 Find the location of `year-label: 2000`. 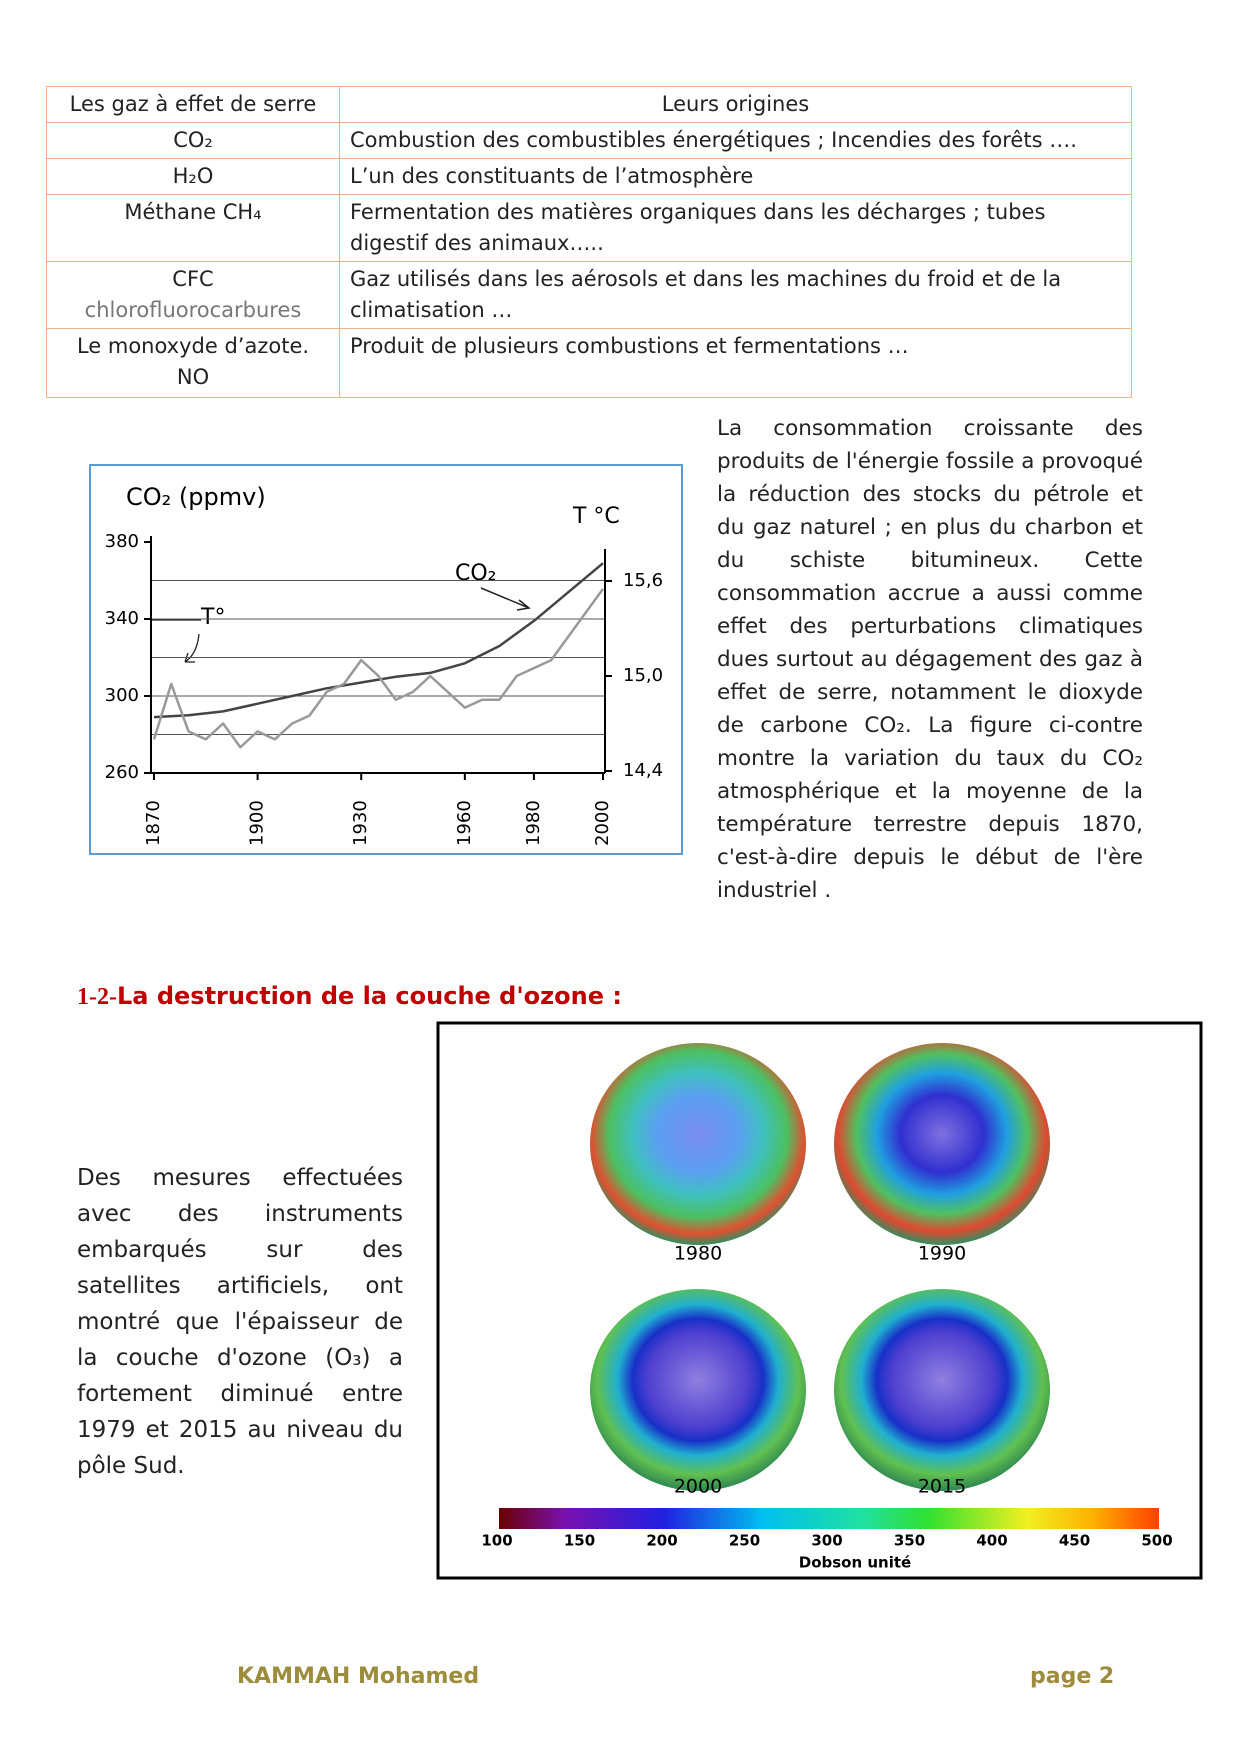

year-label: 2000 is located at coordinates (698, 1487).